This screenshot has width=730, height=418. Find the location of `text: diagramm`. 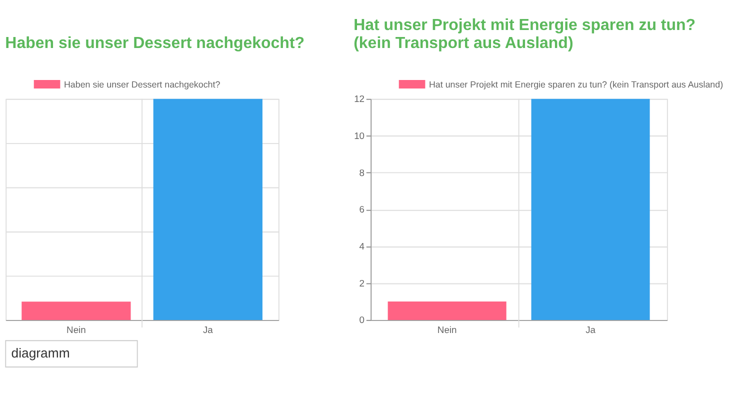

text: diagramm is located at coordinates (40, 353).